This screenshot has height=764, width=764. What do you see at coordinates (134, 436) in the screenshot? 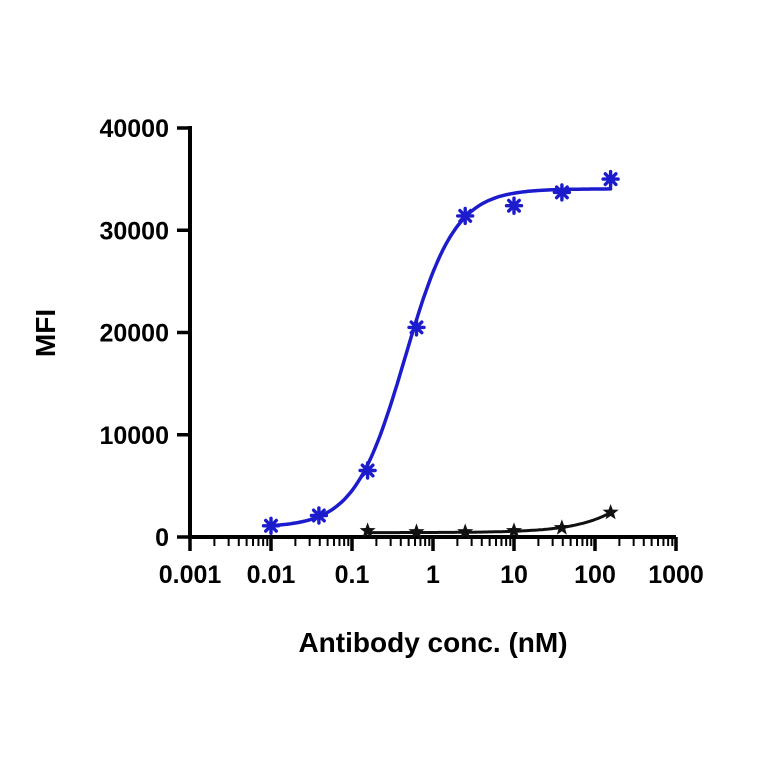
I see `y-tick-label: 10000` at bounding box center [134, 436].